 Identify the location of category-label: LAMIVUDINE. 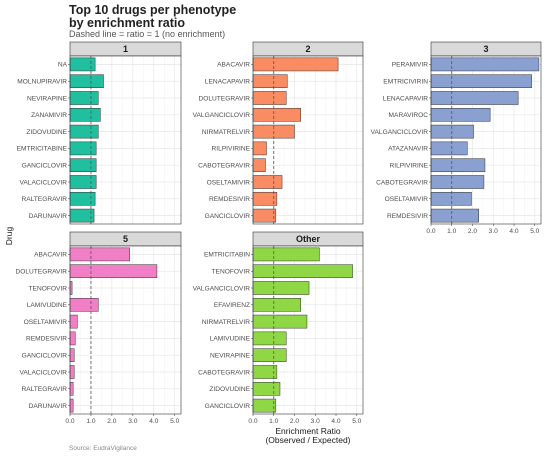
(230, 339).